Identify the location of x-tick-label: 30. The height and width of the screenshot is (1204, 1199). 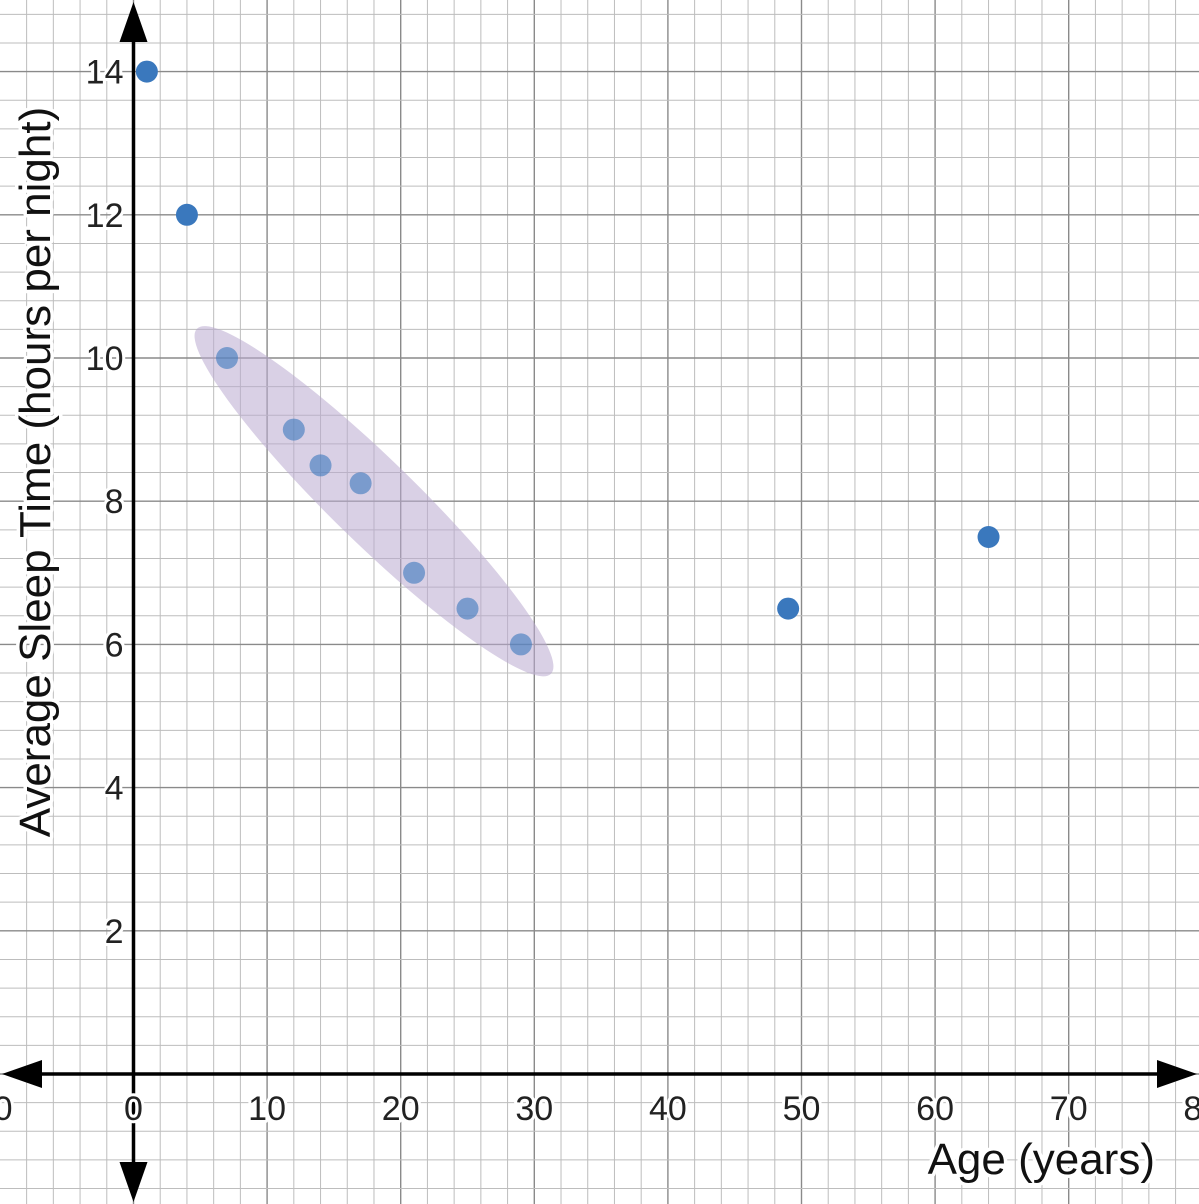
(534, 1109).